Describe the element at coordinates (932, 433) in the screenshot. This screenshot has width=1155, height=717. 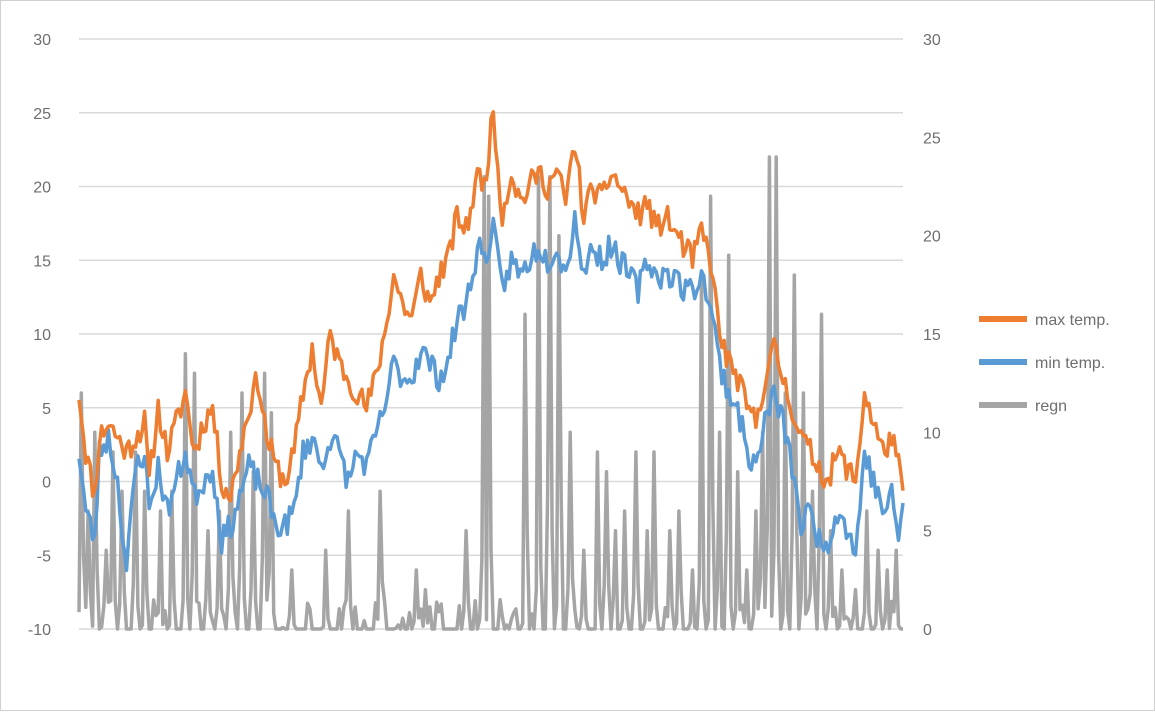
I see `right-tick-label: 10` at that location.